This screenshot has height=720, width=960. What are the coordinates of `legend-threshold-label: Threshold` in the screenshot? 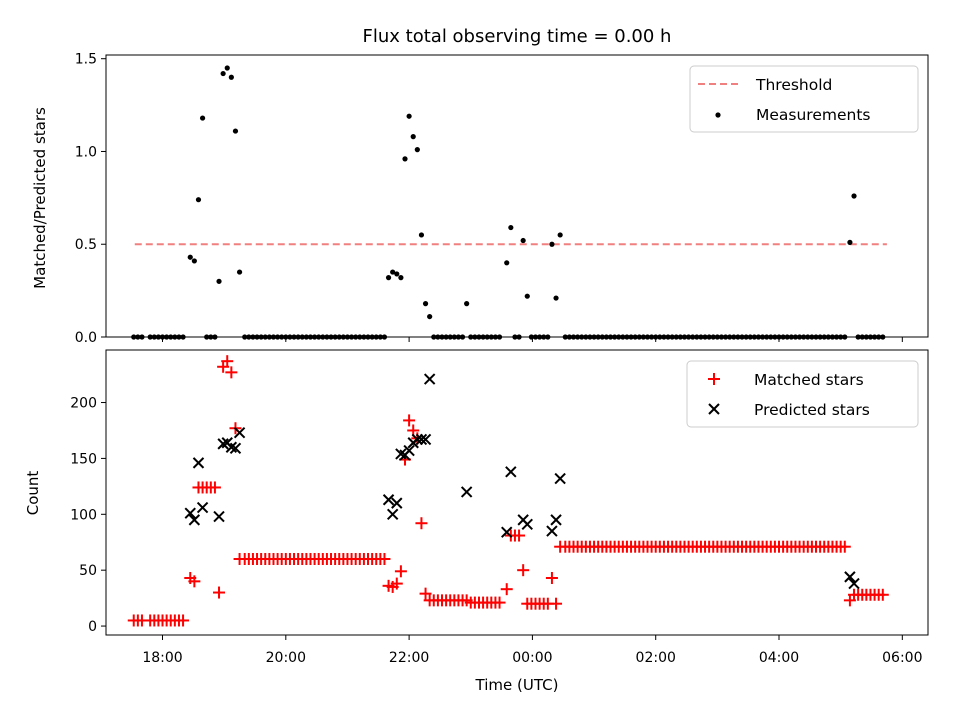 It's located at (793, 85).